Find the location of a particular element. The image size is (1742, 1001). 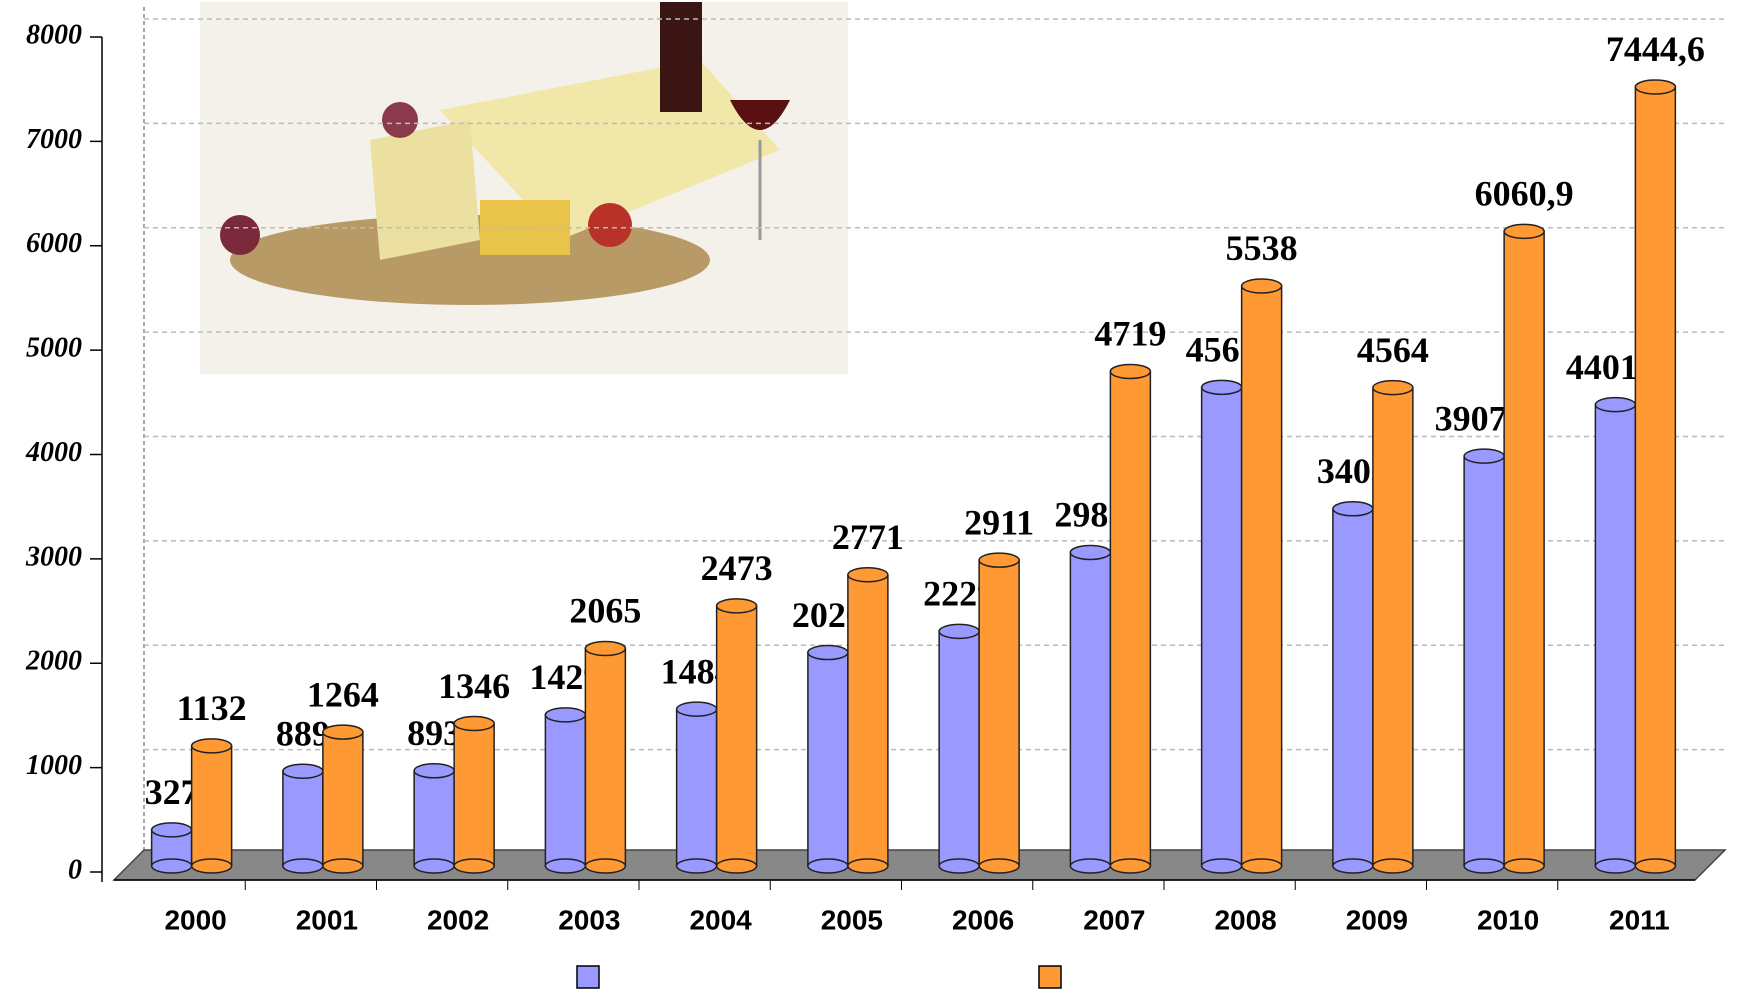

x-tick-label: 2000 is located at coordinates (195, 919).